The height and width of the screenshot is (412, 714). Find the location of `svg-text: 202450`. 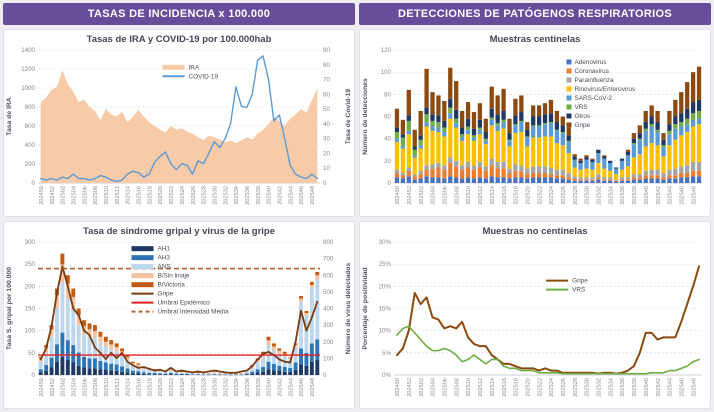

svg-text: 202450 is located at coordinates (398, 195).